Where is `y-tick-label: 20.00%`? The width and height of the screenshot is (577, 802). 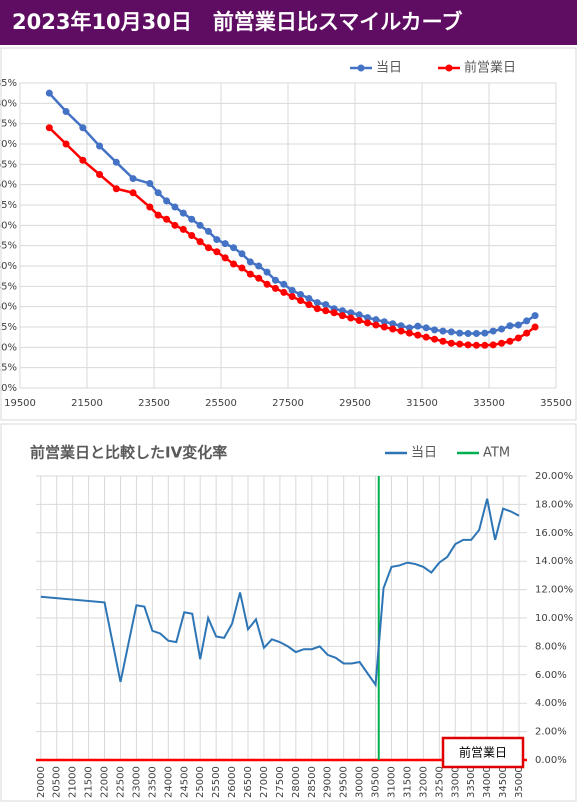
y-tick-label: 20.00% is located at coordinates (554, 476).